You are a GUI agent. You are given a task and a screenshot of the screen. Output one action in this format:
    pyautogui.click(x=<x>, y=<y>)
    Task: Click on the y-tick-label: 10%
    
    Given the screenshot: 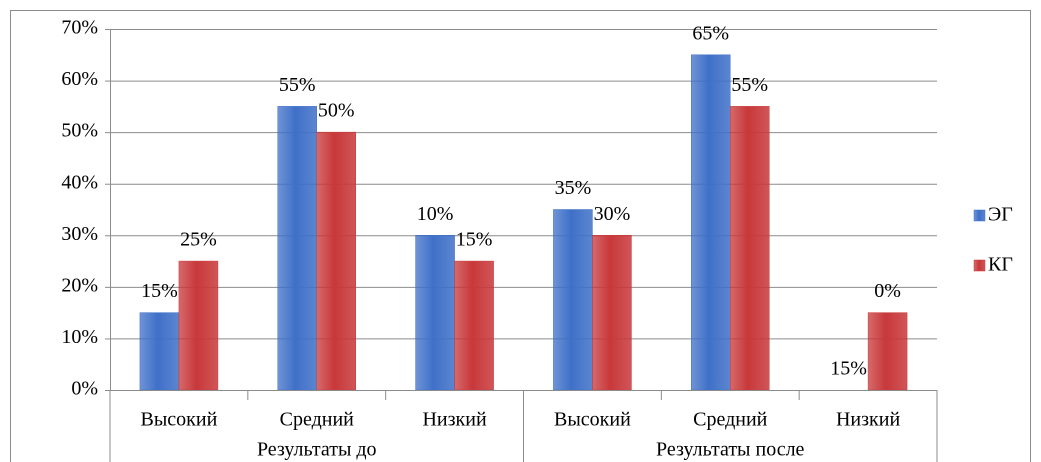 What is the action you would take?
    pyautogui.click(x=79, y=337)
    